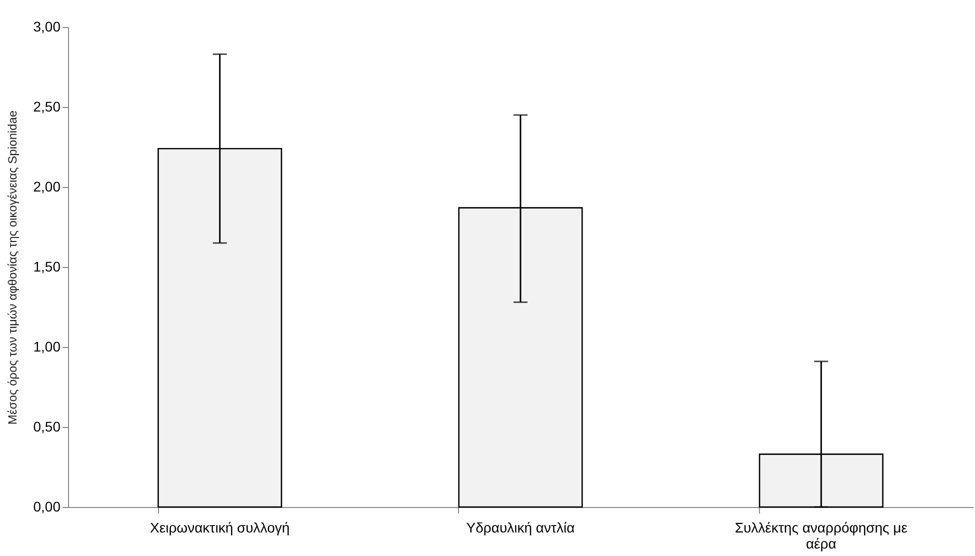 This screenshot has width=975, height=556. I want to click on y-tick-label: 2,00, so click(47, 186).